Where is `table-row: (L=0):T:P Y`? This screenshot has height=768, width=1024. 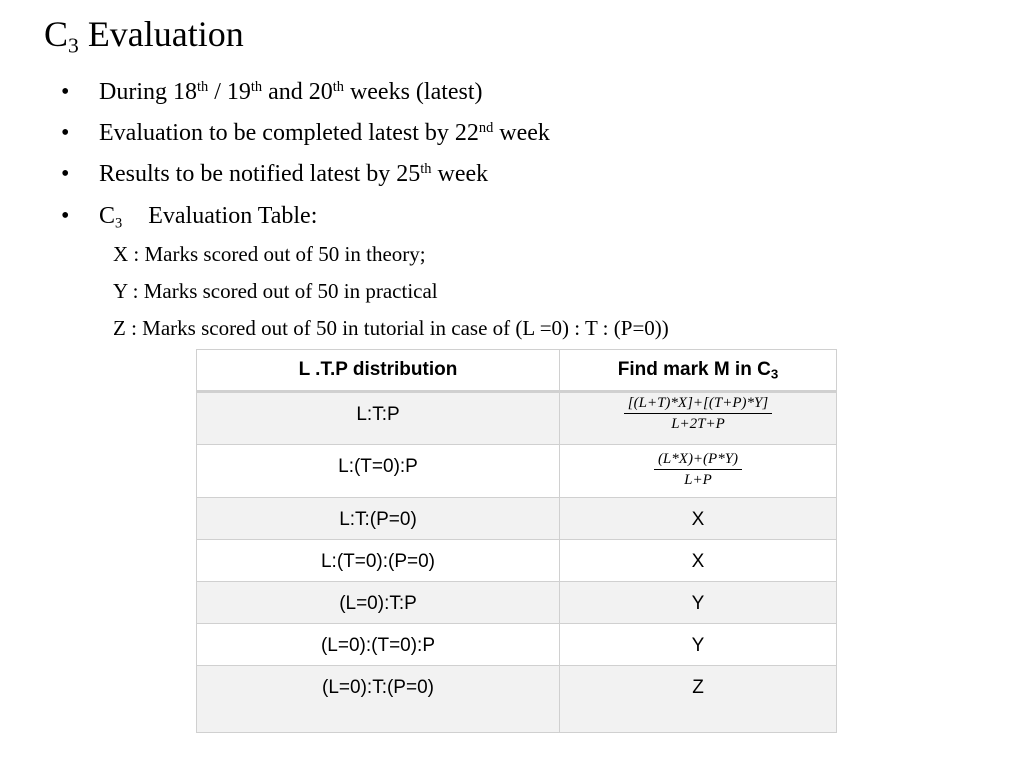 table-row: (L=0):T:P Y is located at coordinates (516, 602).